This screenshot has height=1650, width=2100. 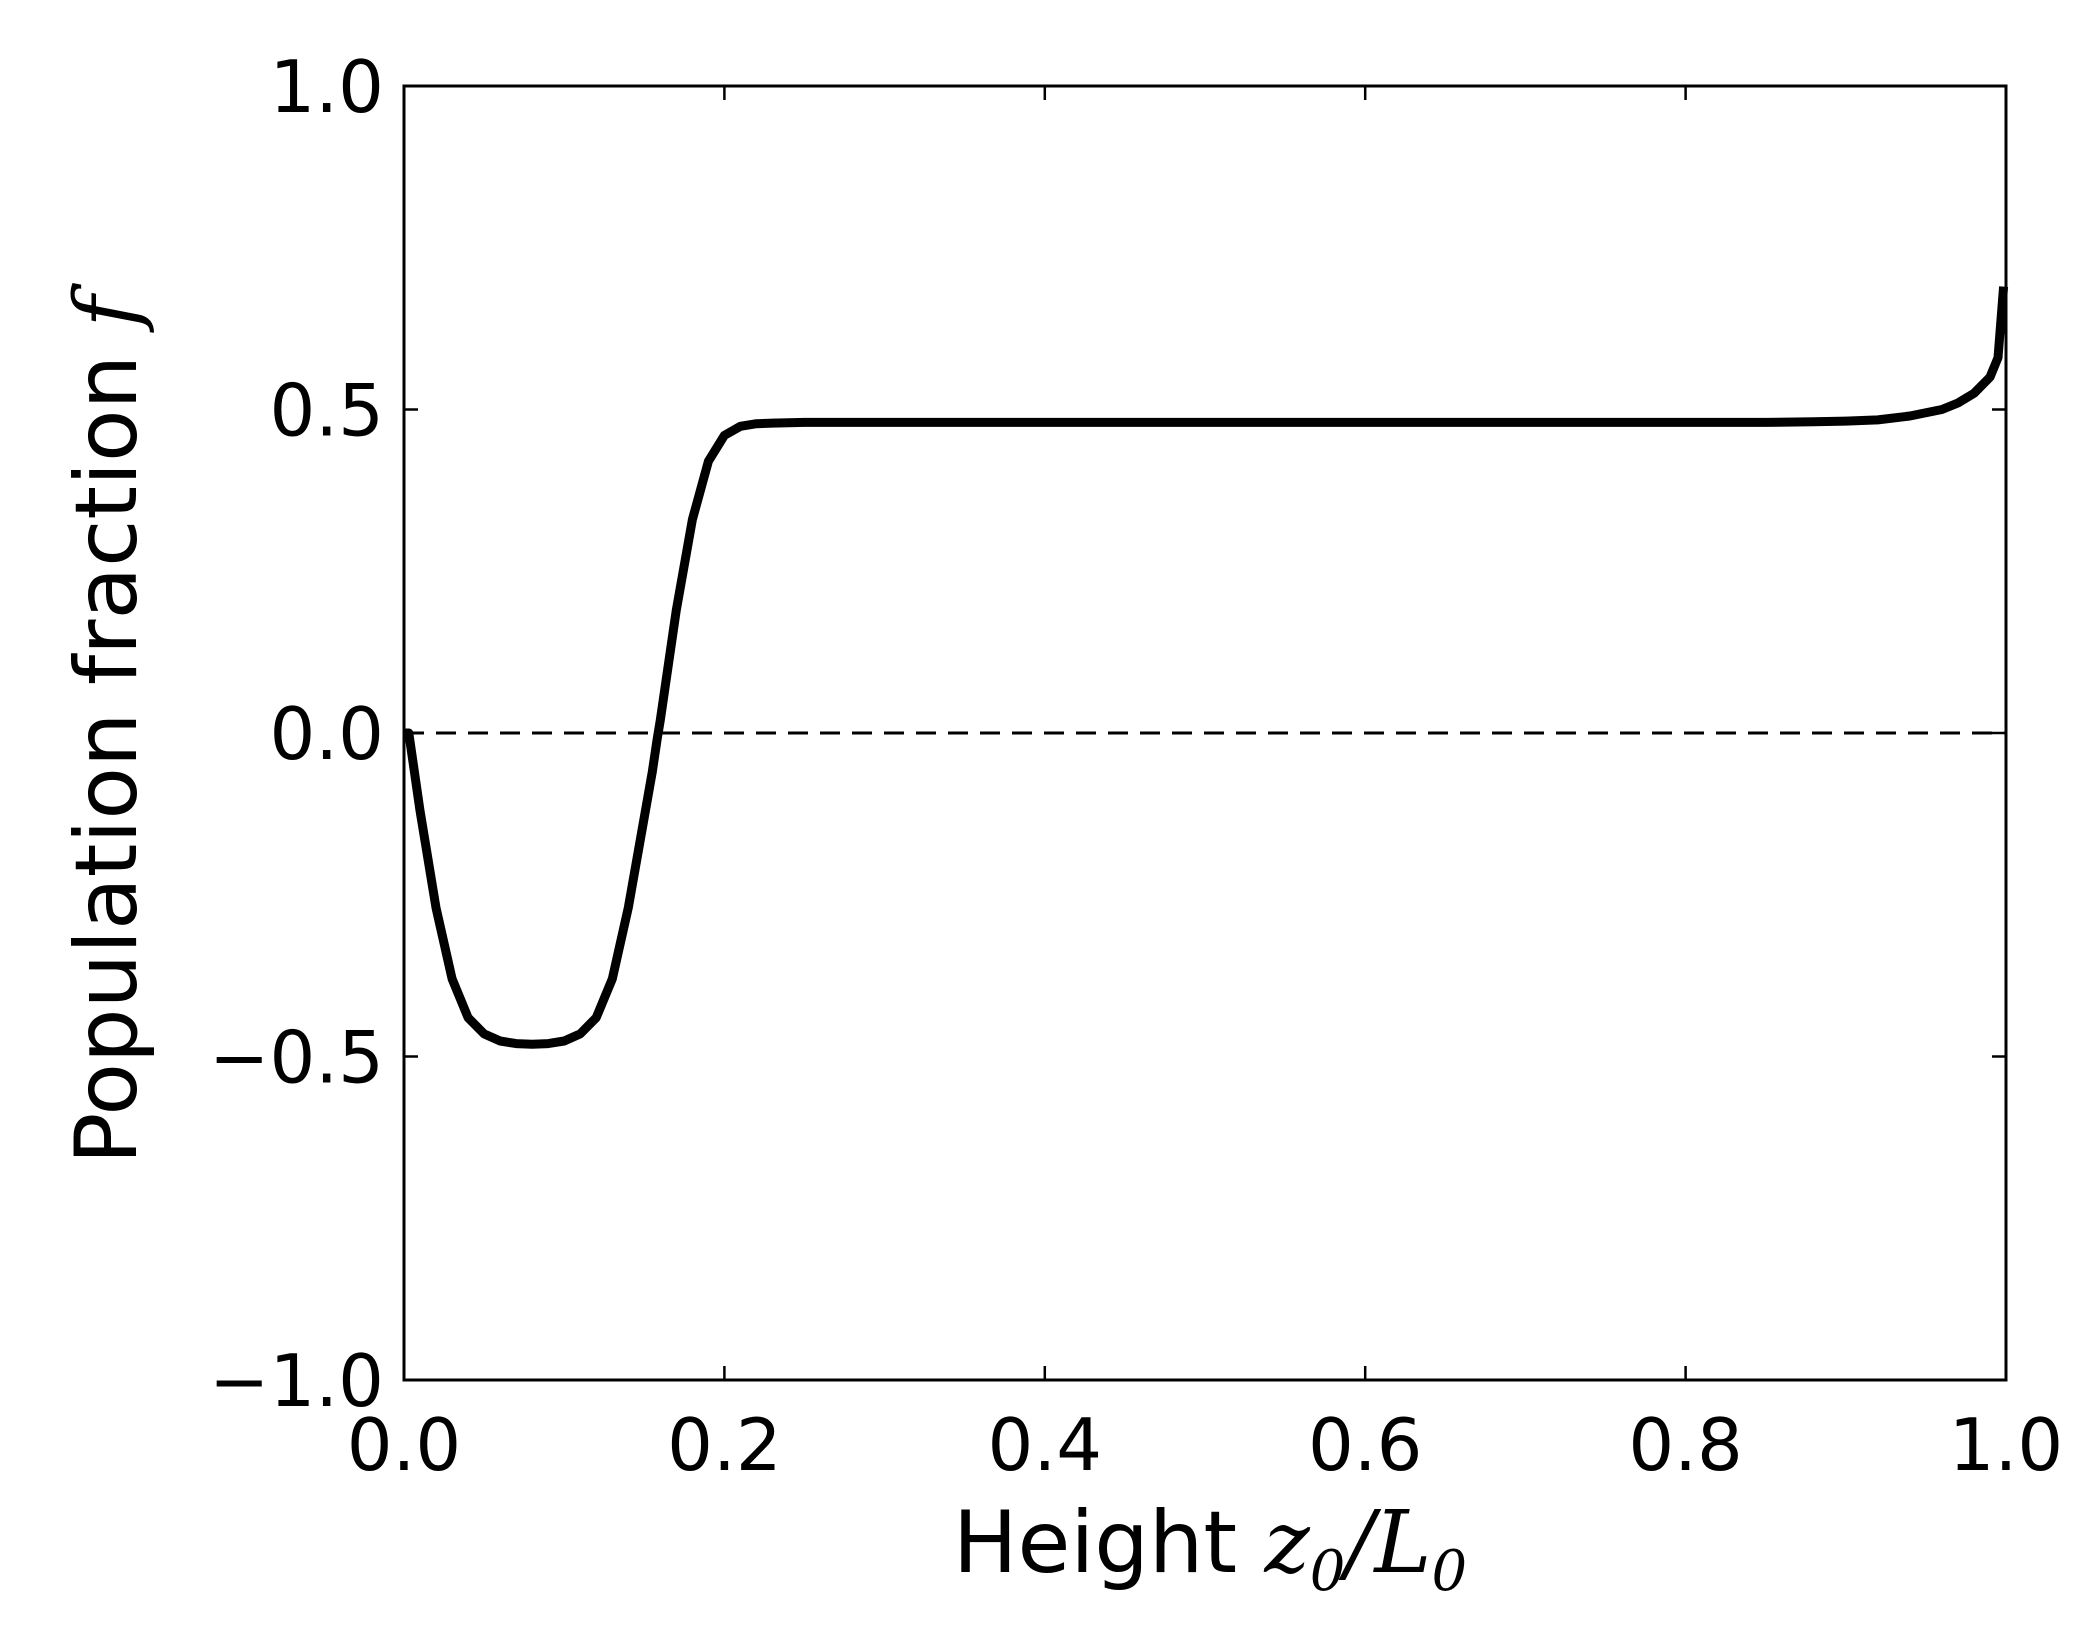 What do you see at coordinates (296, 1381) in the screenshot?
I see `y-tick-label: −1.0` at bounding box center [296, 1381].